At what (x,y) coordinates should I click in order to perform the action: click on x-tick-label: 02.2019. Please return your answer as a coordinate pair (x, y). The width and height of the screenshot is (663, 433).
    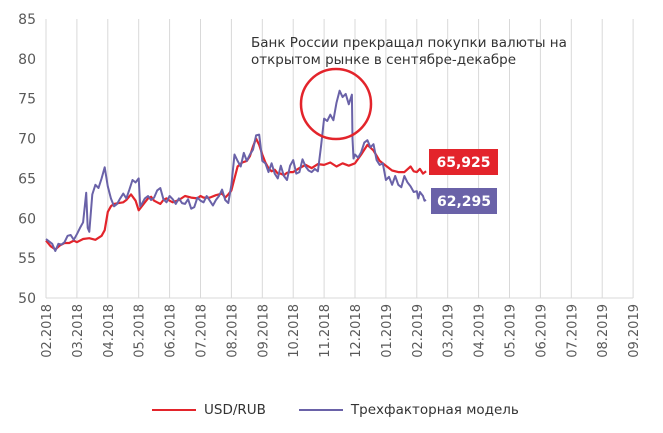
    Looking at the image, I should click on (418, 331).